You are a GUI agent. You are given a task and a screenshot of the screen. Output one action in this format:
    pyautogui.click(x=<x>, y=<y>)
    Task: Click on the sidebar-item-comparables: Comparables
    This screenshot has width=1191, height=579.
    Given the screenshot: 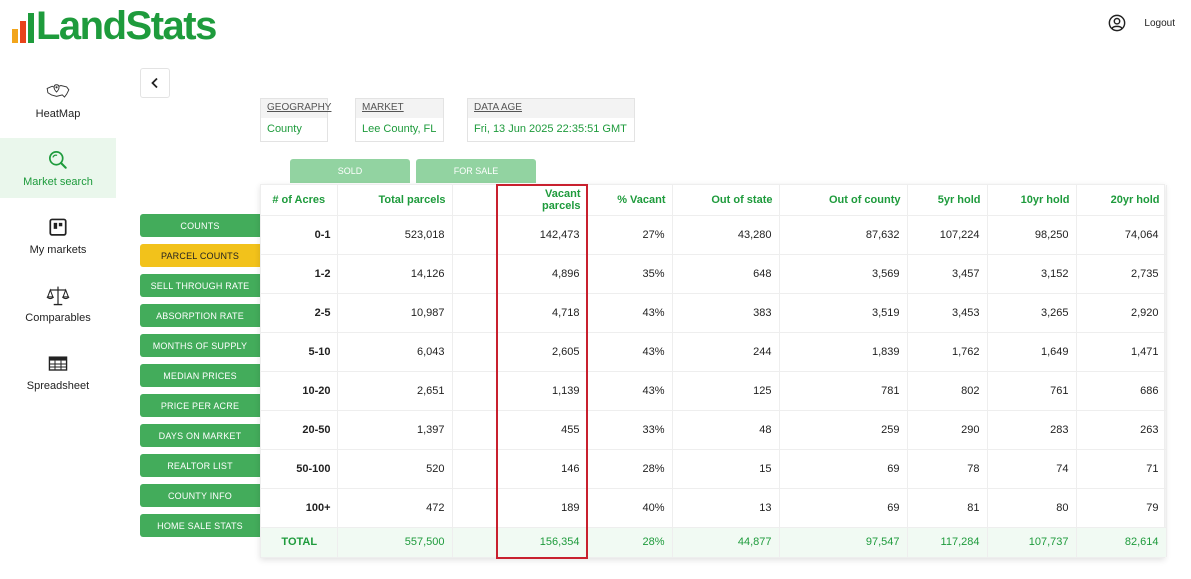 What is the action you would take?
    pyautogui.click(x=58, y=304)
    